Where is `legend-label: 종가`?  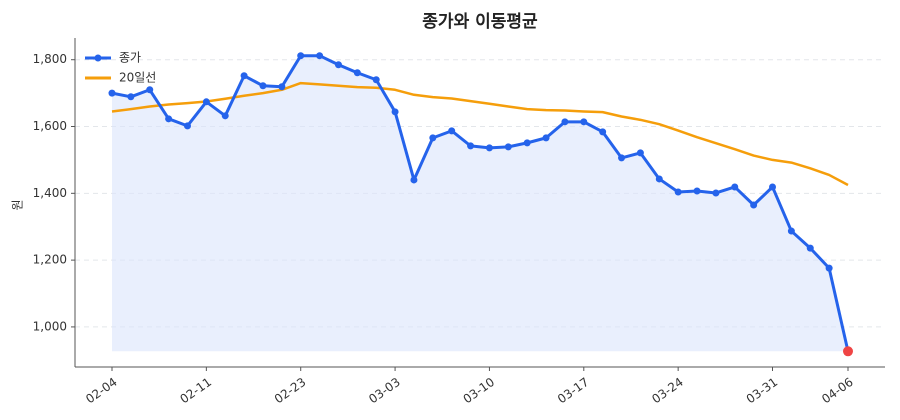 legend-label: 종가 is located at coordinates (130, 58).